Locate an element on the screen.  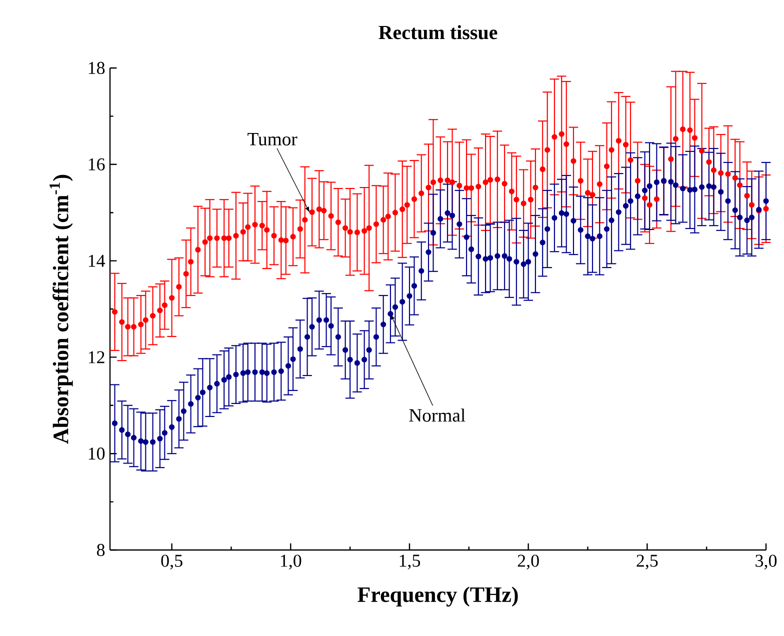
x-tick-label: 1,0 is located at coordinates (291, 562).